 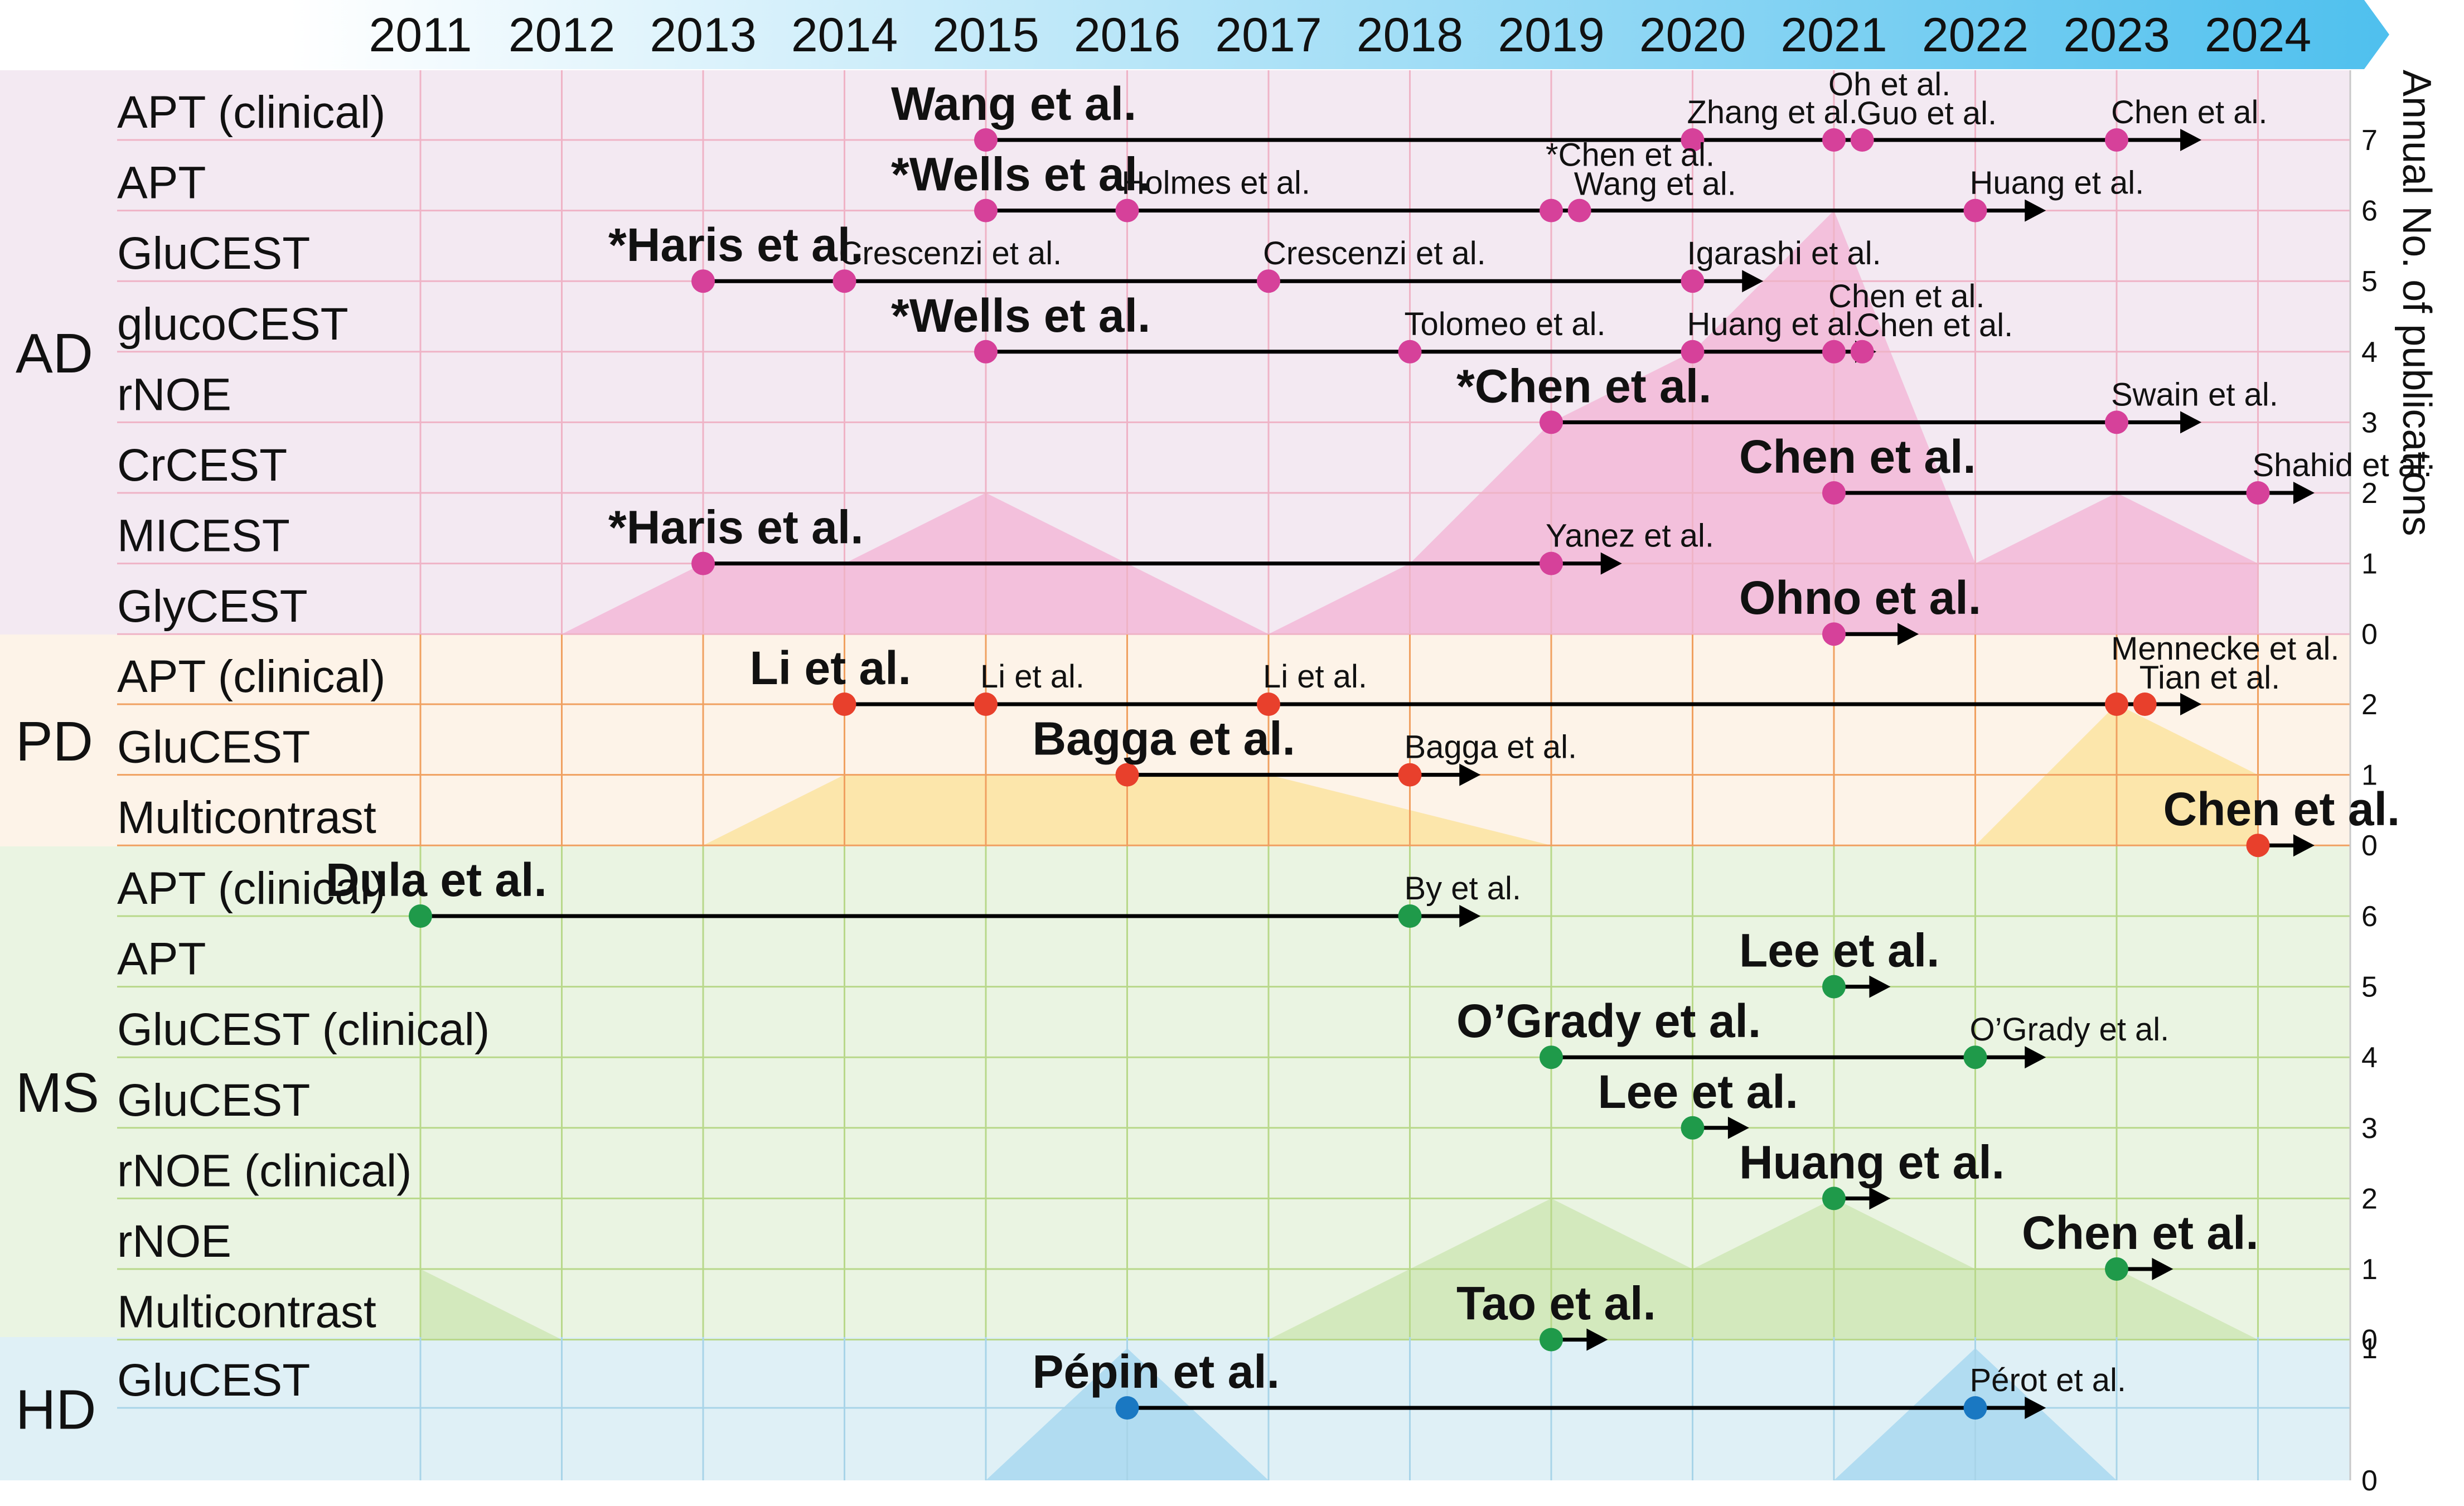 What do you see at coordinates (830, 668) in the screenshot?
I see `publication-label-primary: Li et al.` at bounding box center [830, 668].